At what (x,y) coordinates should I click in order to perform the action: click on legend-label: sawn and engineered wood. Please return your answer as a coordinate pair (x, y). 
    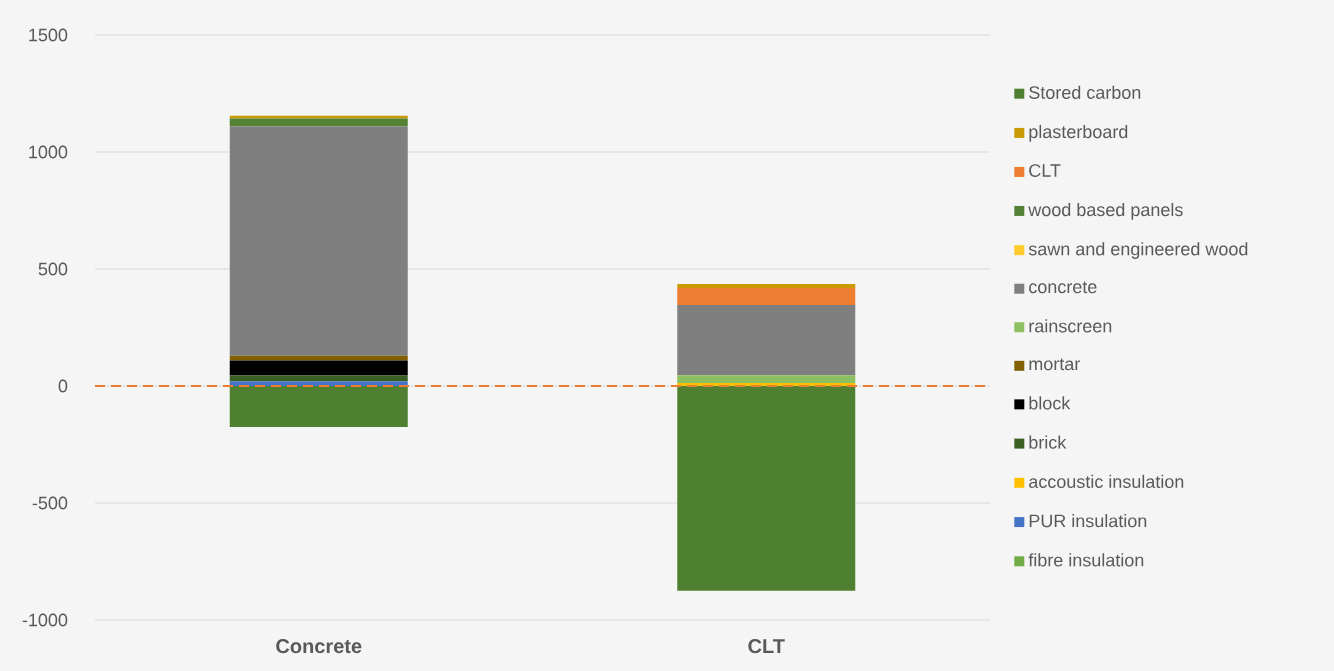
    Looking at the image, I should click on (1138, 250).